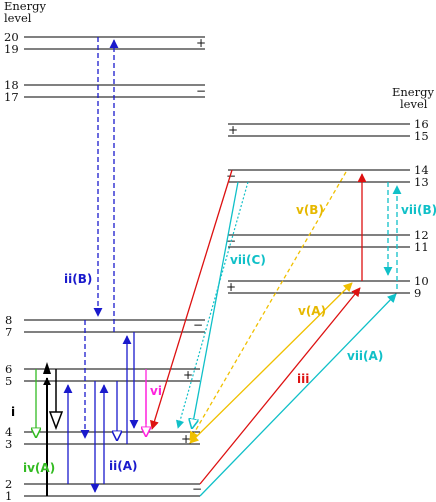  What do you see at coordinates (11, 85) in the screenshot?
I see `level-label-18: 18` at bounding box center [11, 85].